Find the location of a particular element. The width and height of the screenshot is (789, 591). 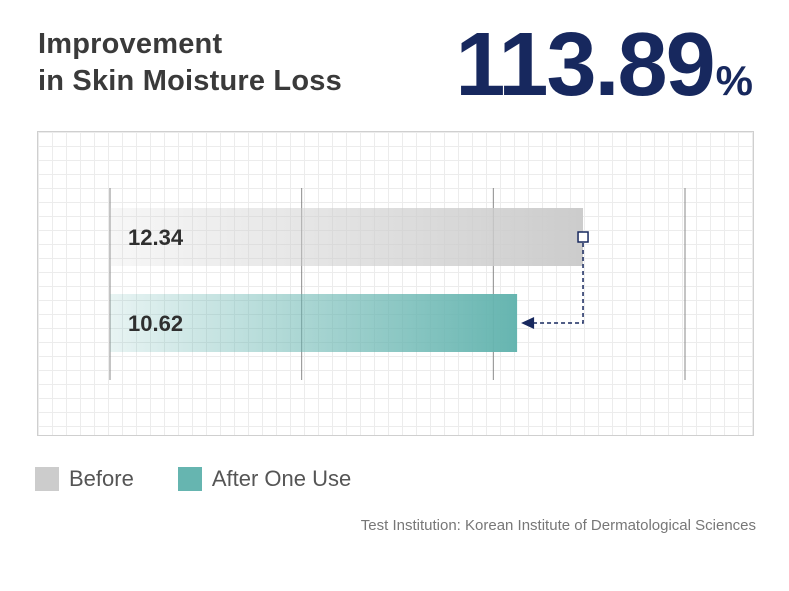

legend-item-after: After One Use is located at coordinates (264, 479).